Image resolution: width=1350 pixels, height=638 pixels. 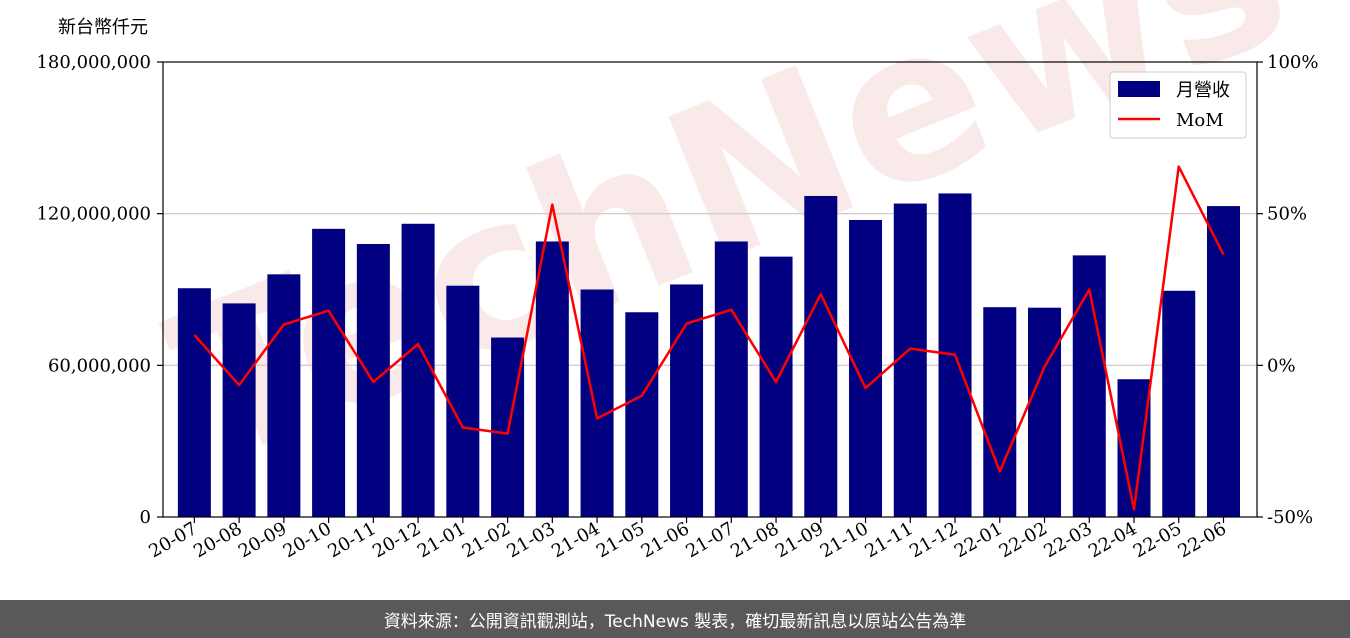 What do you see at coordinates (575, 540) in the screenshot?
I see `x-tick-label: 21-04` at bounding box center [575, 540].